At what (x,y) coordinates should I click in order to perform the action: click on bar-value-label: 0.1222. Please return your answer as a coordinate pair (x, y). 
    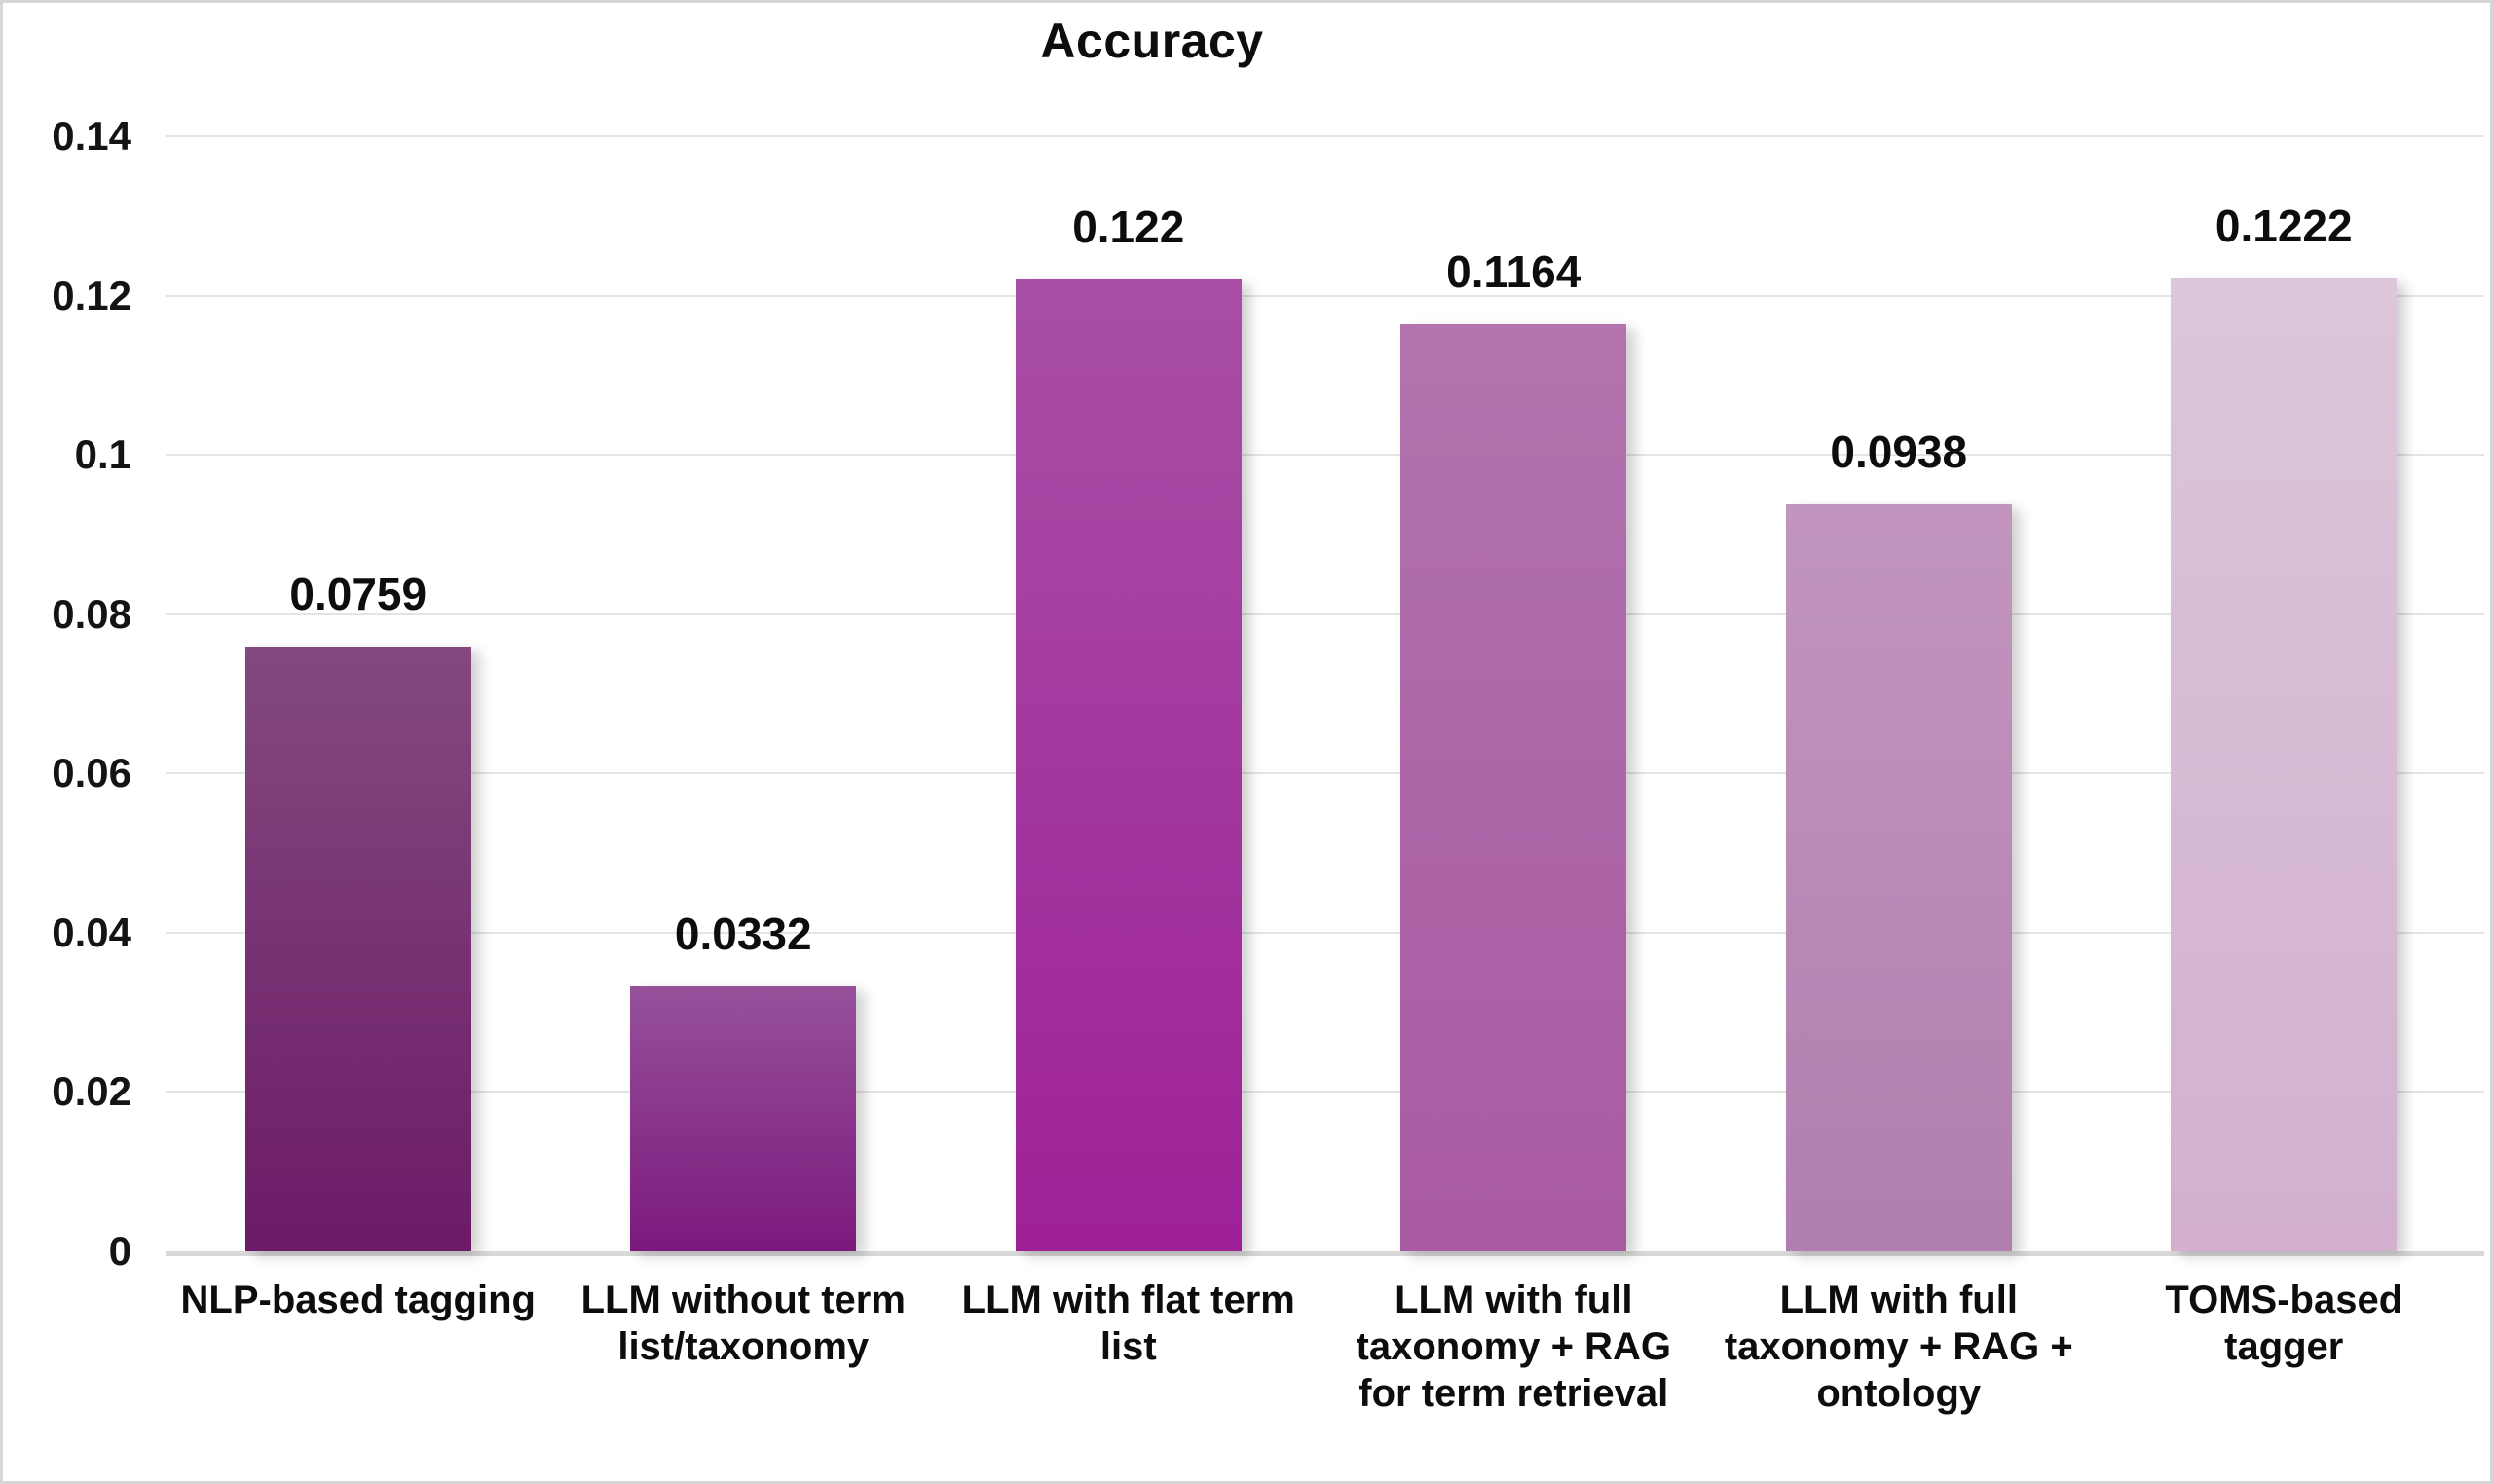
    Looking at the image, I should click on (2284, 225).